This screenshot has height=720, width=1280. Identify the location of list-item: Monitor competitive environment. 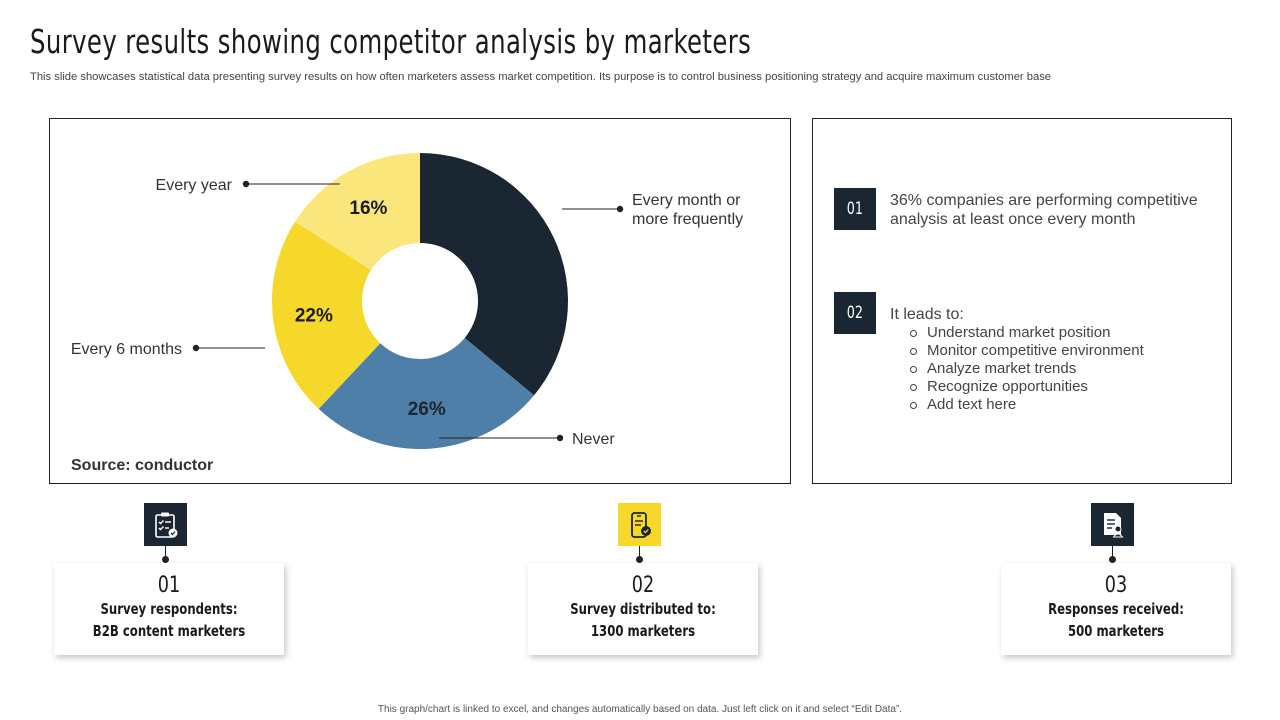
(1065, 351).